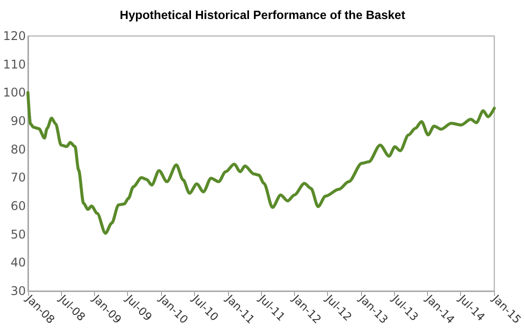  I want to click on y-tick-label: 110, so click(14, 64).